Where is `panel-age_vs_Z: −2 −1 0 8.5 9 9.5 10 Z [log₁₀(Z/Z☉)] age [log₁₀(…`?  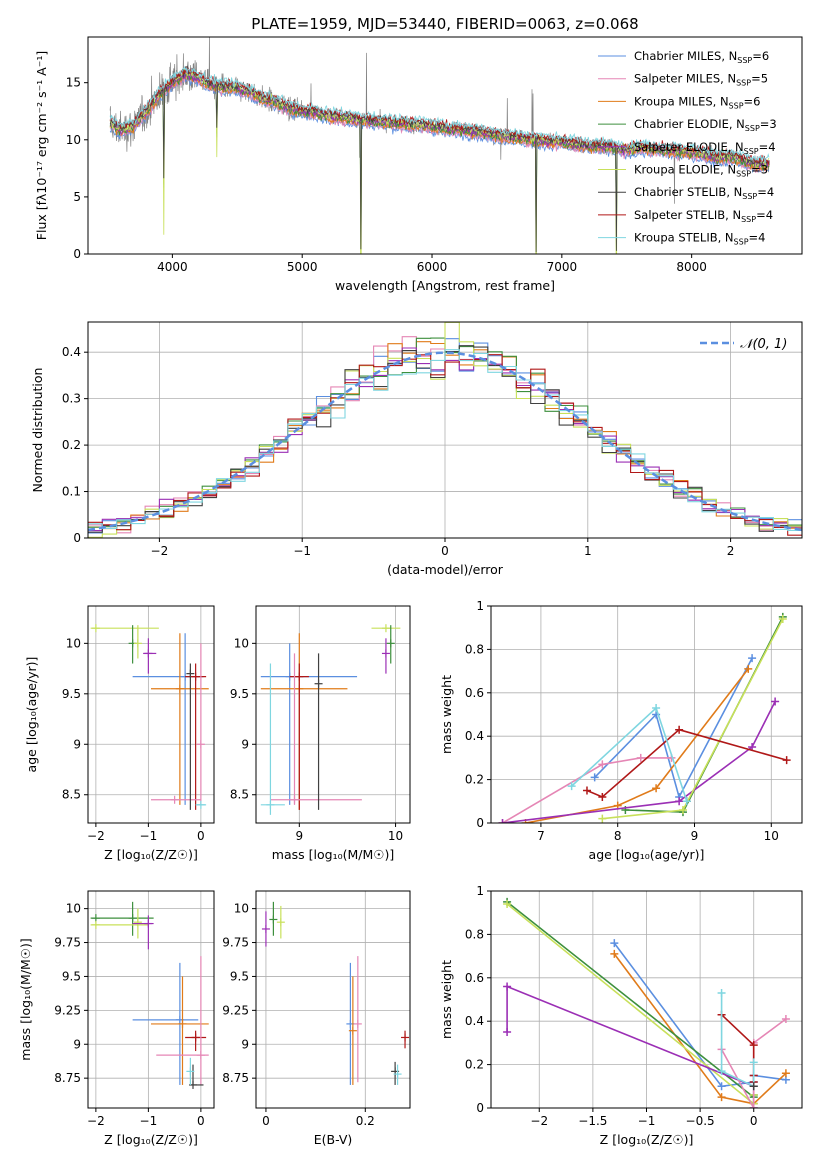 panel-age_vs_Z: −2 −1 0 8.5 9 9.5 10 Z [log₁₀(Z/Z☉)] age [log₁₀(… is located at coordinates (119, 733).